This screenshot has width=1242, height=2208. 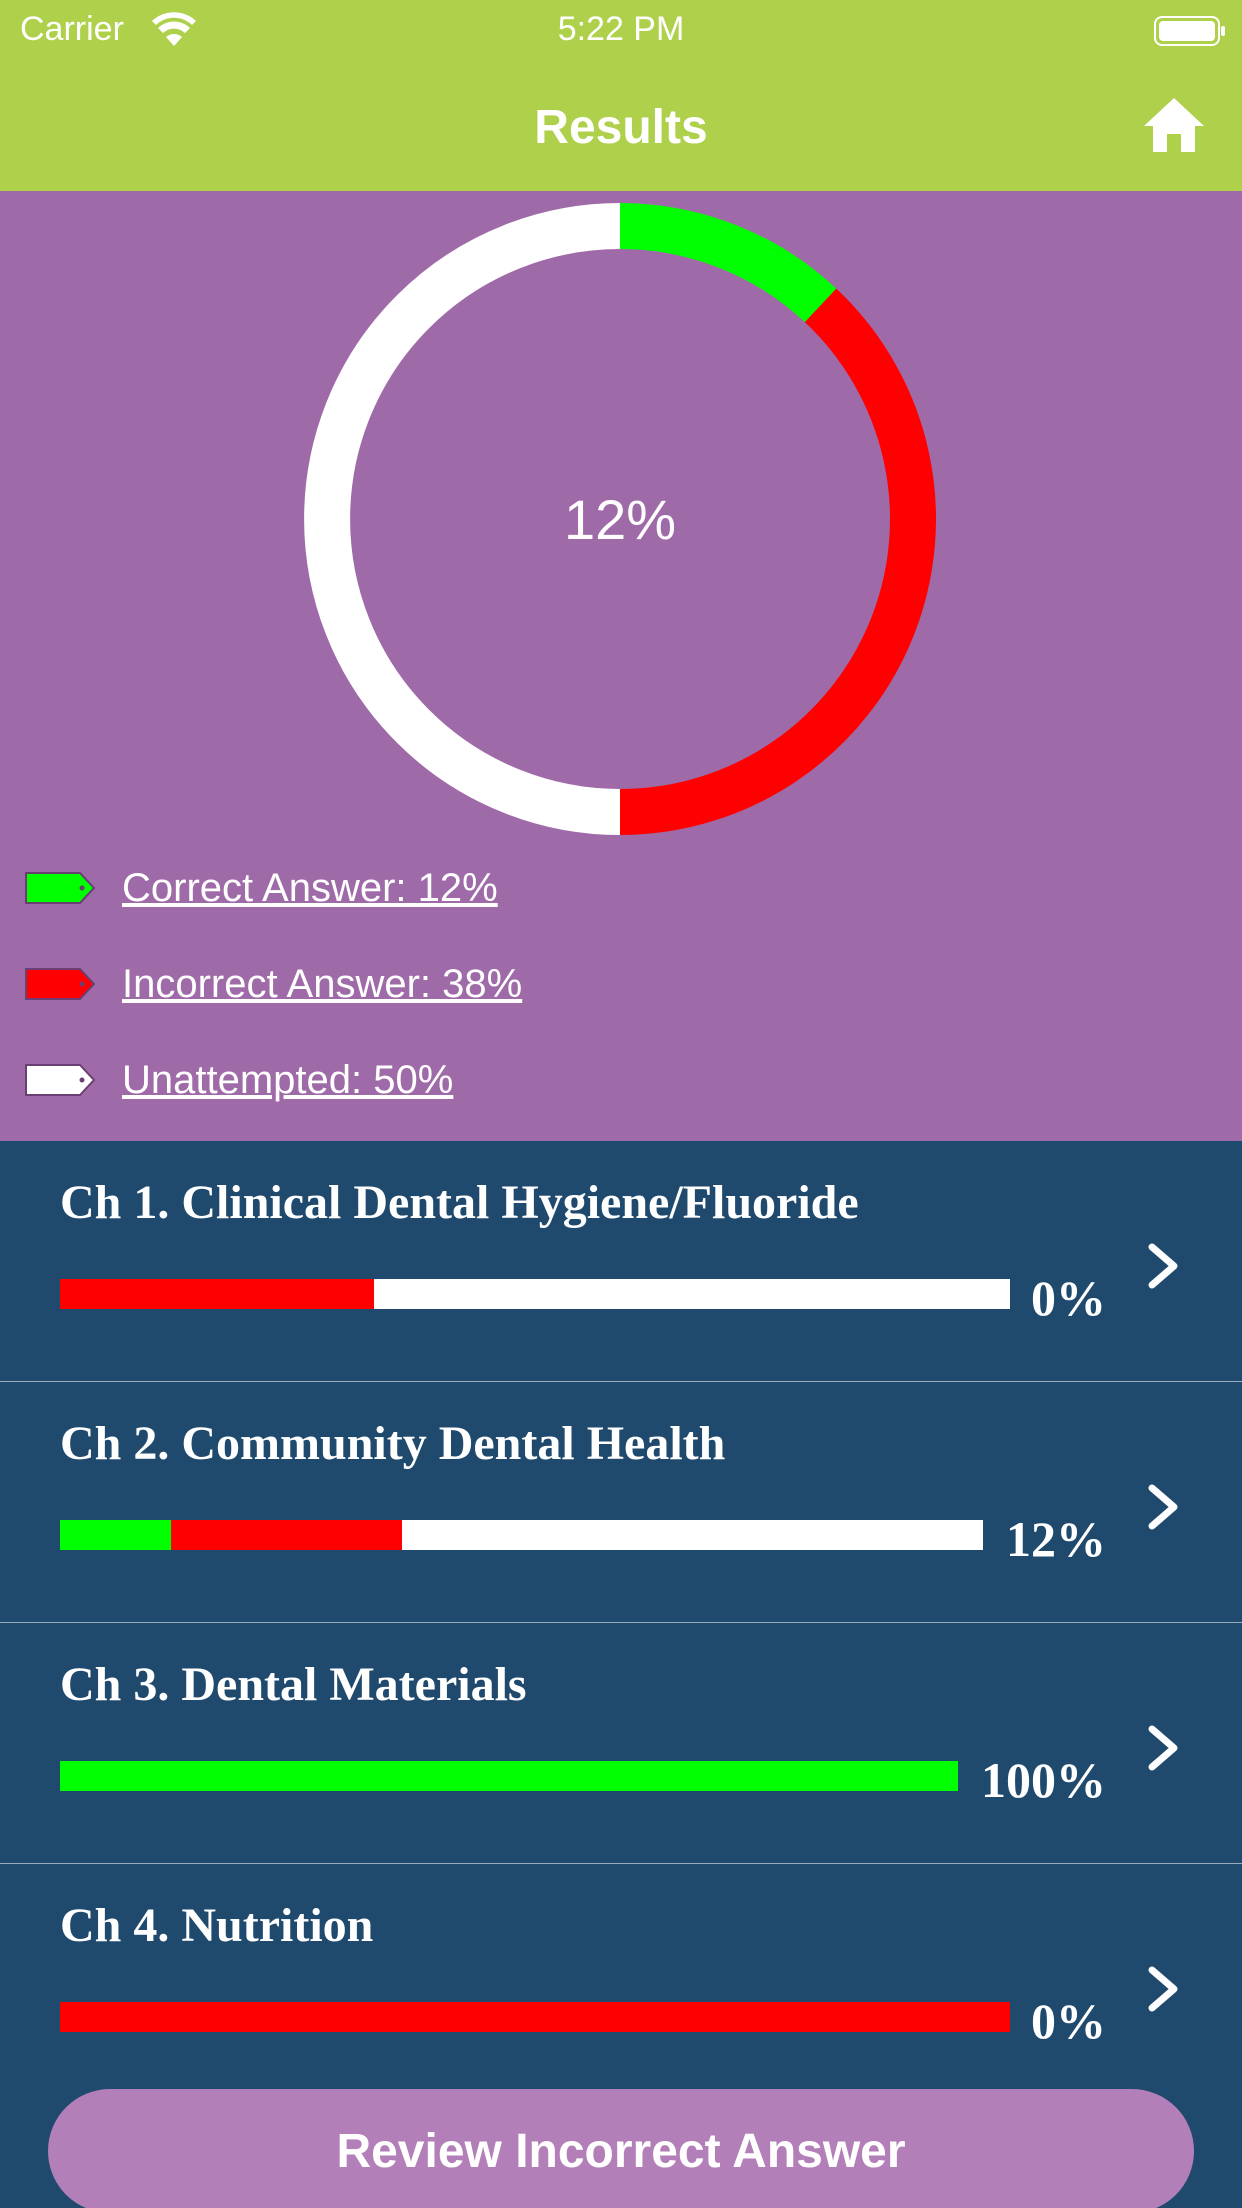 I want to click on chapter-title: Ch 2. Community Dental Health, so click(x=393, y=1443).